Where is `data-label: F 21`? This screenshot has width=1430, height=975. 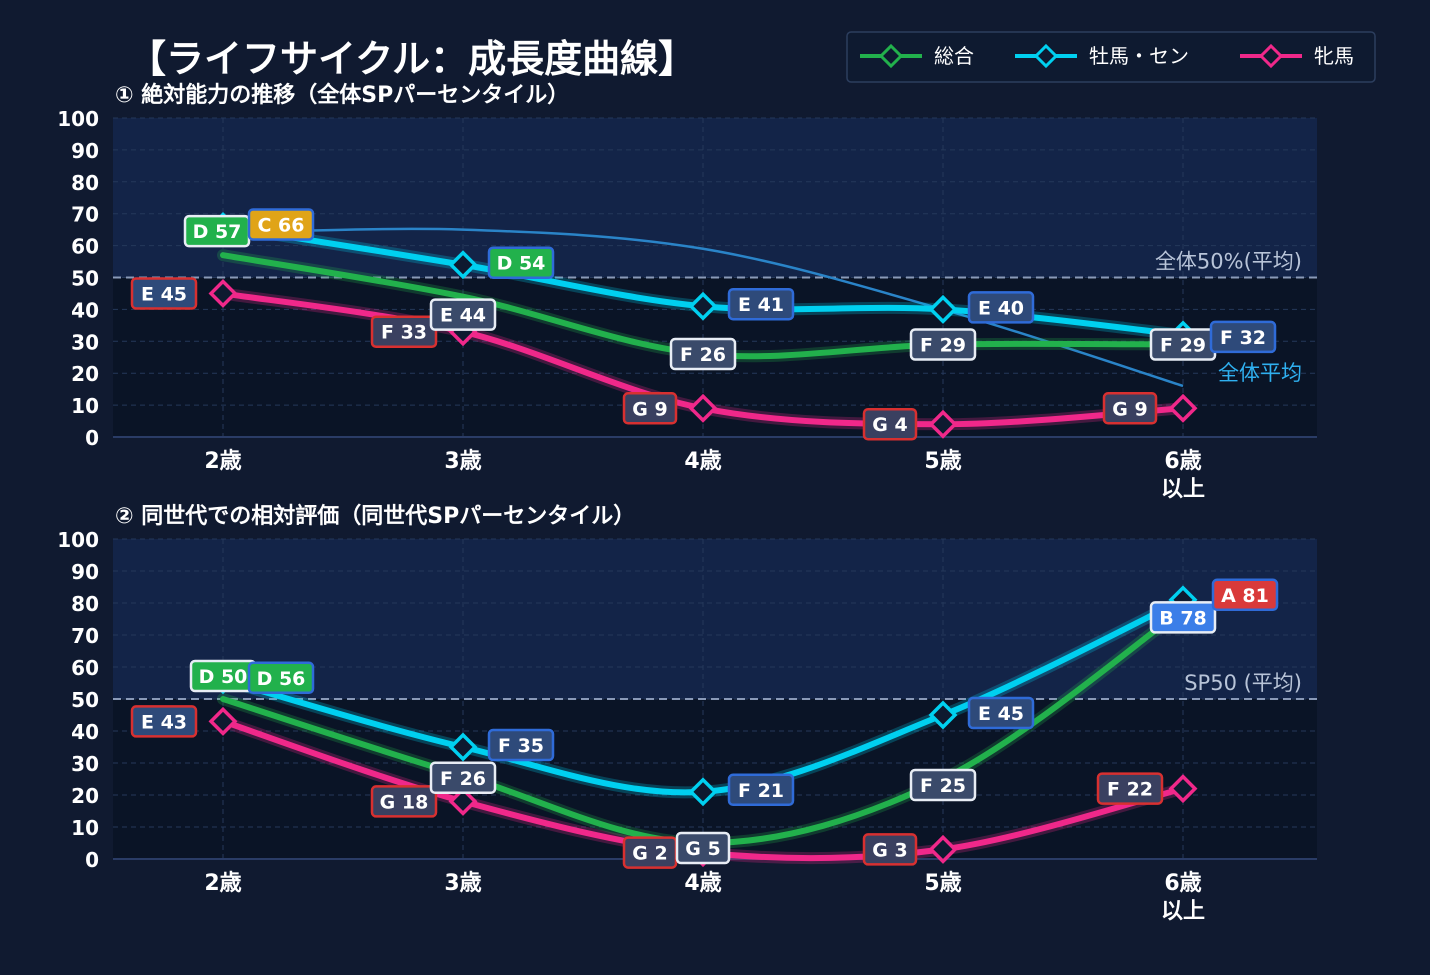
data-label: F 21 is located at coordinates (761, 790).